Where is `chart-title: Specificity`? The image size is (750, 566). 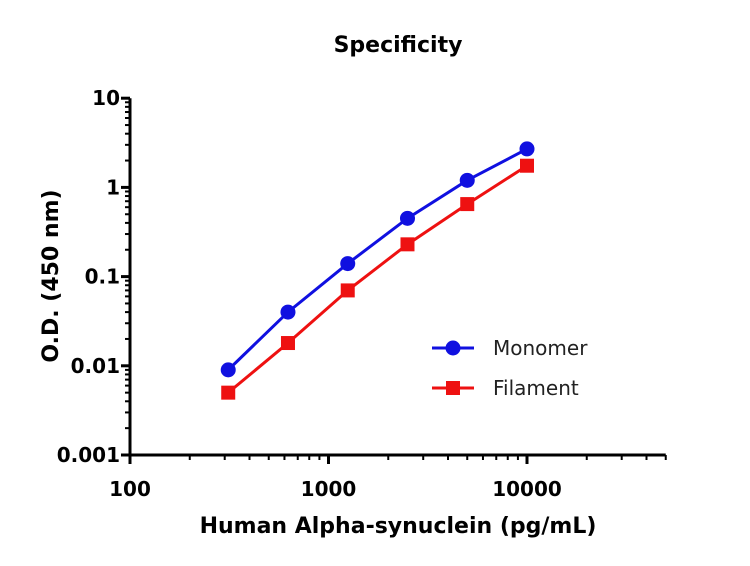
chart-title: Specificity is located at coordinates (398, 45).